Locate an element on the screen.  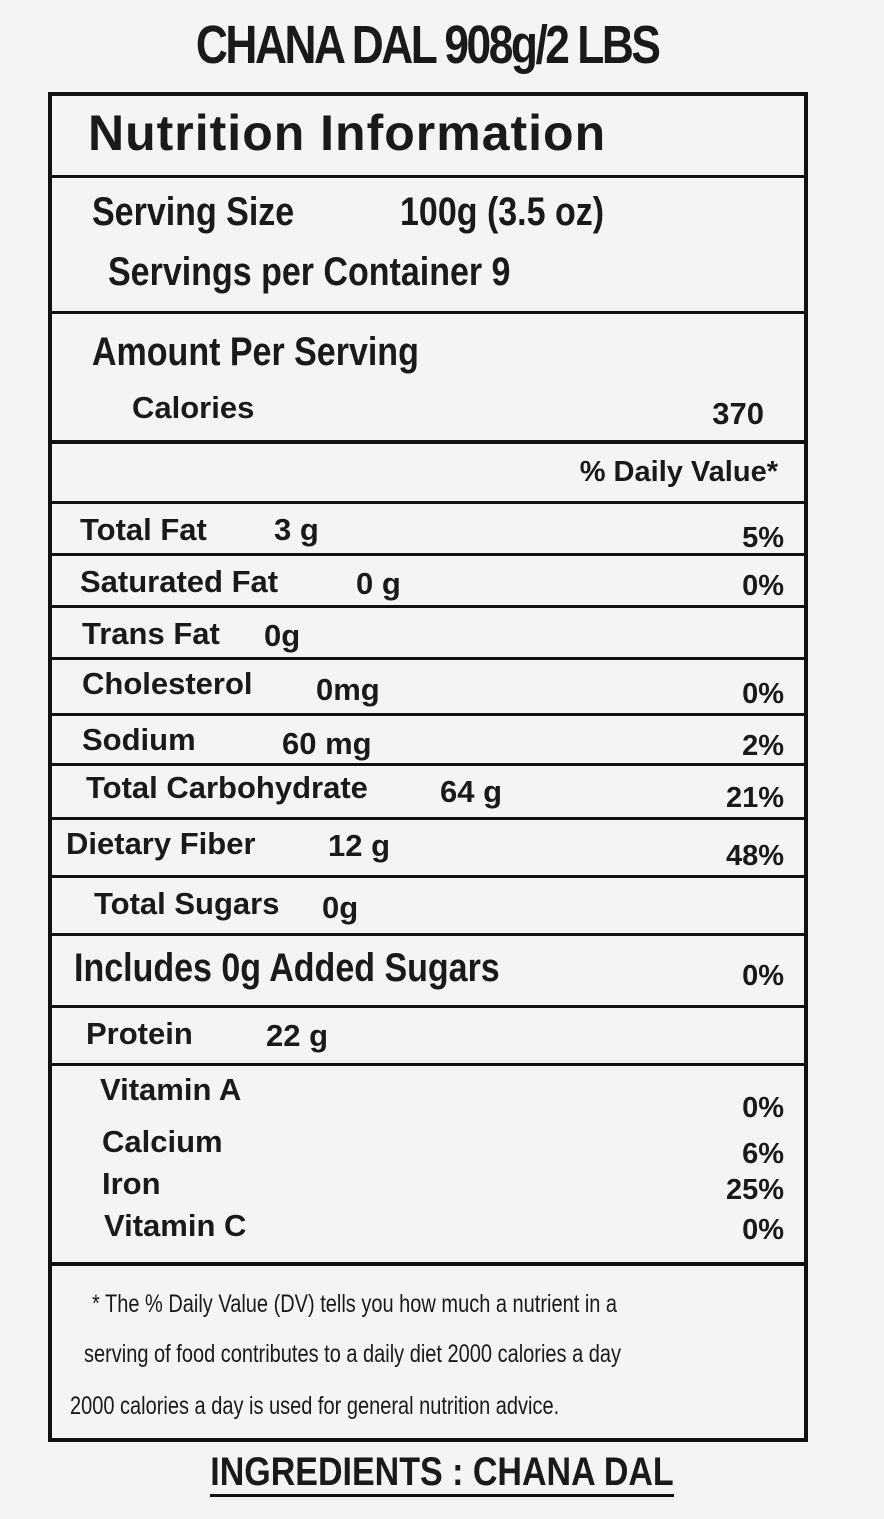
vitamin-label: Vitamin A is located at coordinates (171, 1089).